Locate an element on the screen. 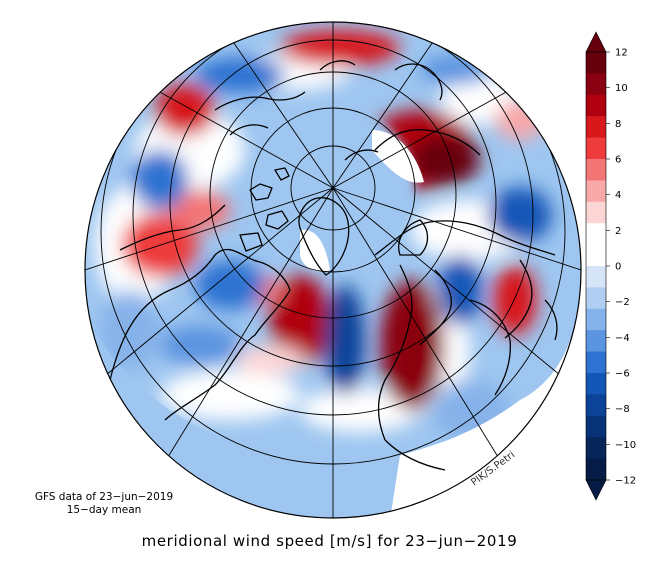  colorbar-tick-label: −6 is located at coordinates (622, 374).